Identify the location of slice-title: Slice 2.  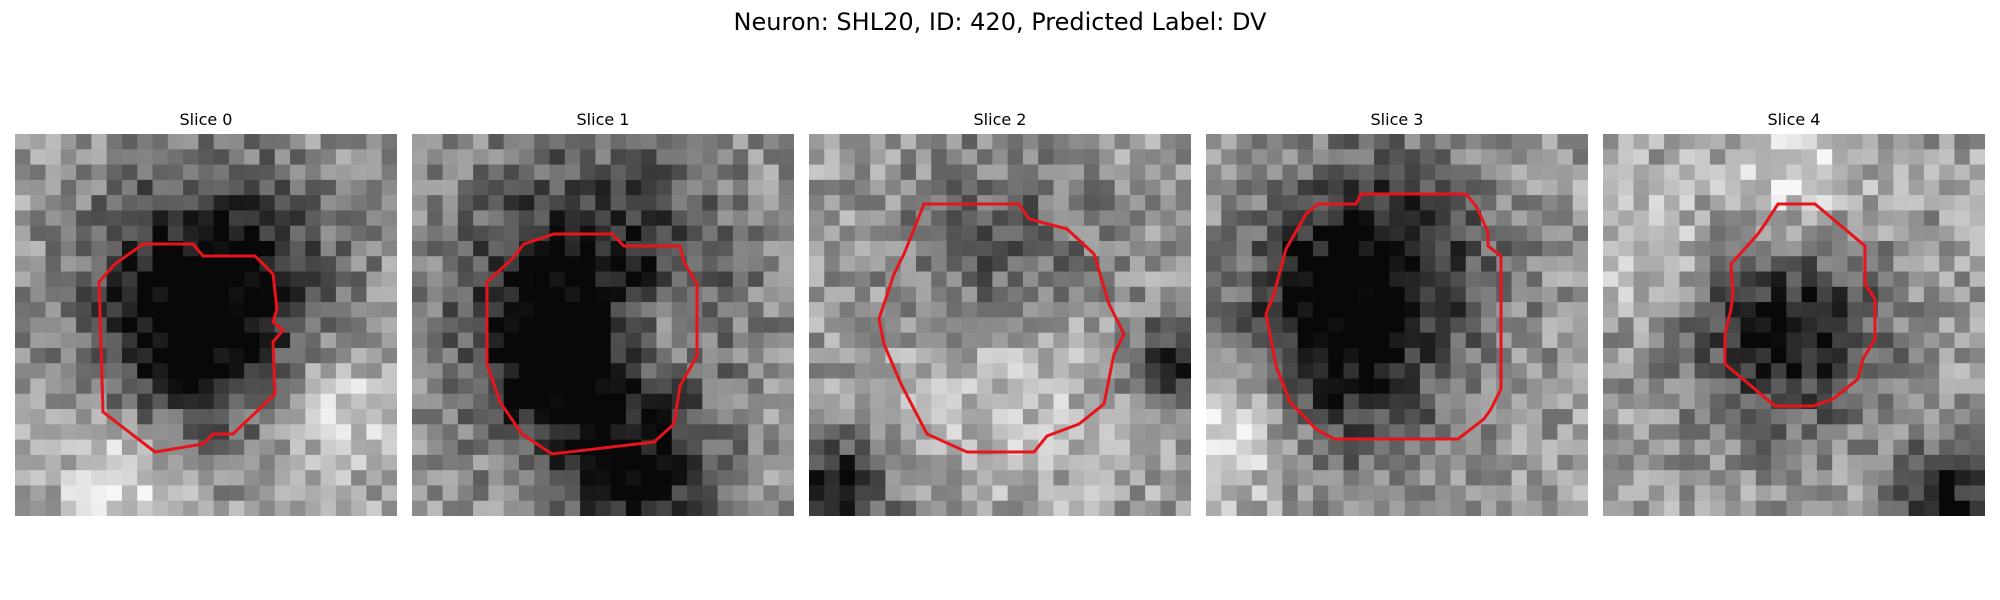
(1000, 119).